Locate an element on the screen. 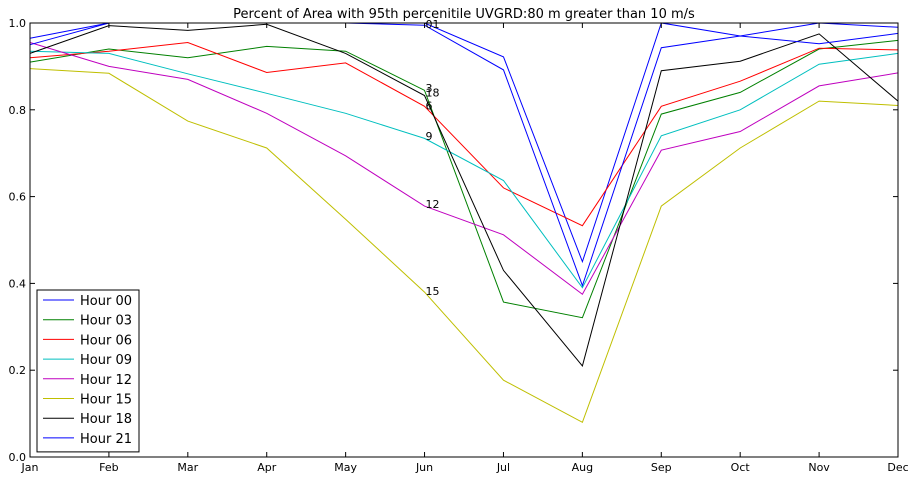 The height and width of the screenshot is (480, 916). y-tick-label: 0.8 is located at coordinates (18, 110).